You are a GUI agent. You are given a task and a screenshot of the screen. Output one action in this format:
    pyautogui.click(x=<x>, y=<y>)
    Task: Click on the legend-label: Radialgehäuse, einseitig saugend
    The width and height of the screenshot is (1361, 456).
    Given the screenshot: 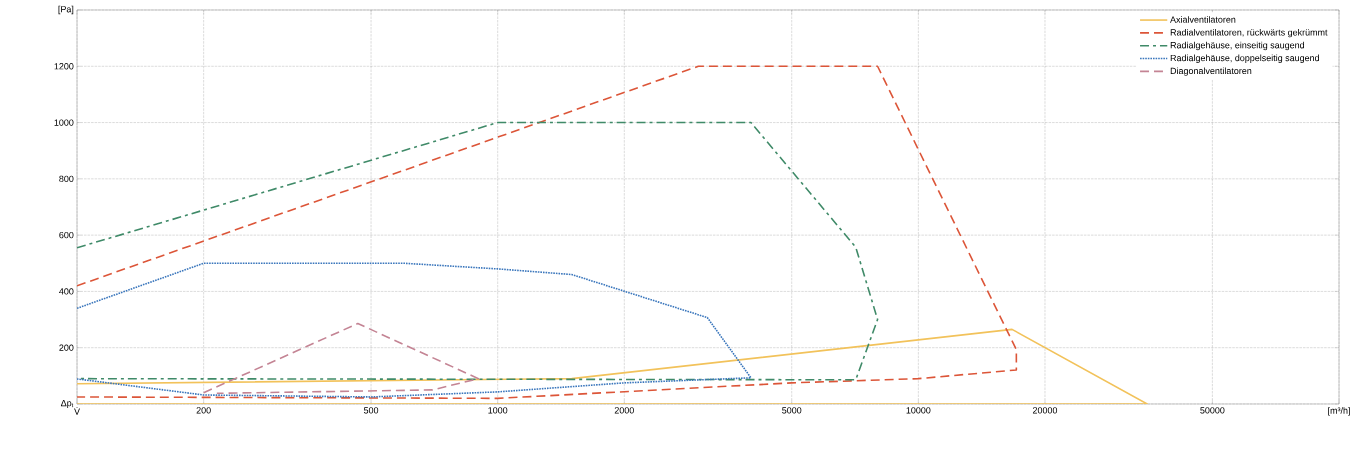 What is the action you would take?
    pyautogui.click(x=1237, y=46)
    